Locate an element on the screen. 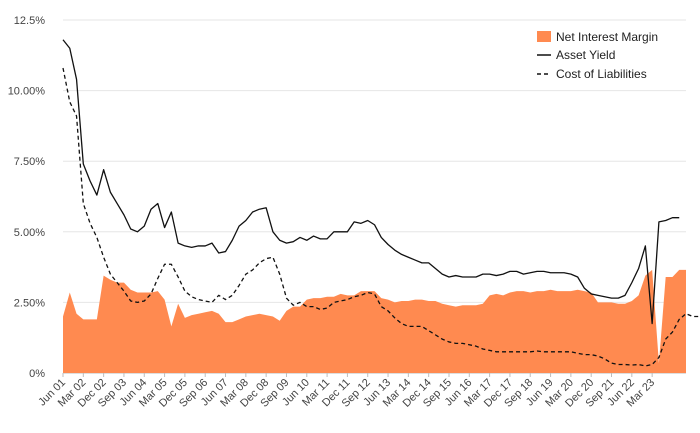 The height and width of the screenshot is (433, 700). y-tick-label: 12.5% is located at coordinates (29, 21).